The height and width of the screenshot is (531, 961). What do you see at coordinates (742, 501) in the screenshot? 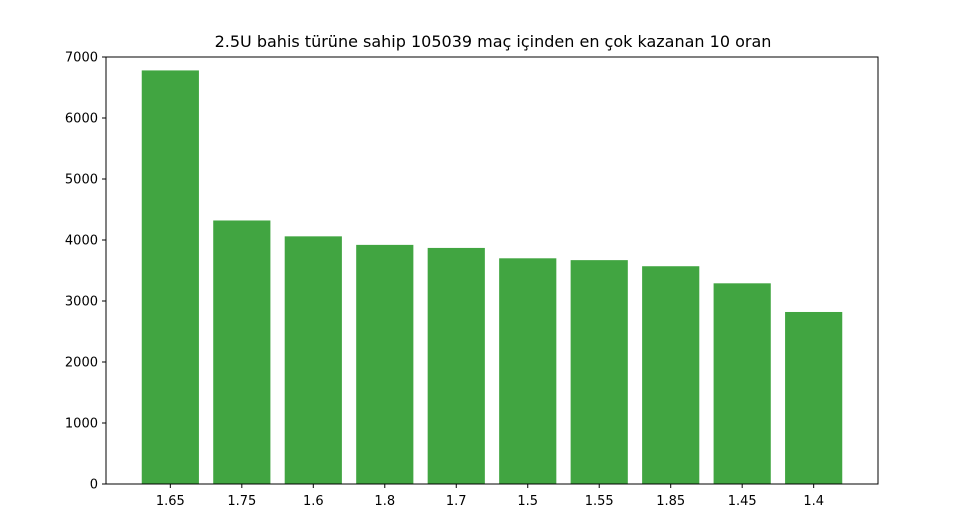
I see `x-tick-label: 1.45` at bounding box center [742, 501].